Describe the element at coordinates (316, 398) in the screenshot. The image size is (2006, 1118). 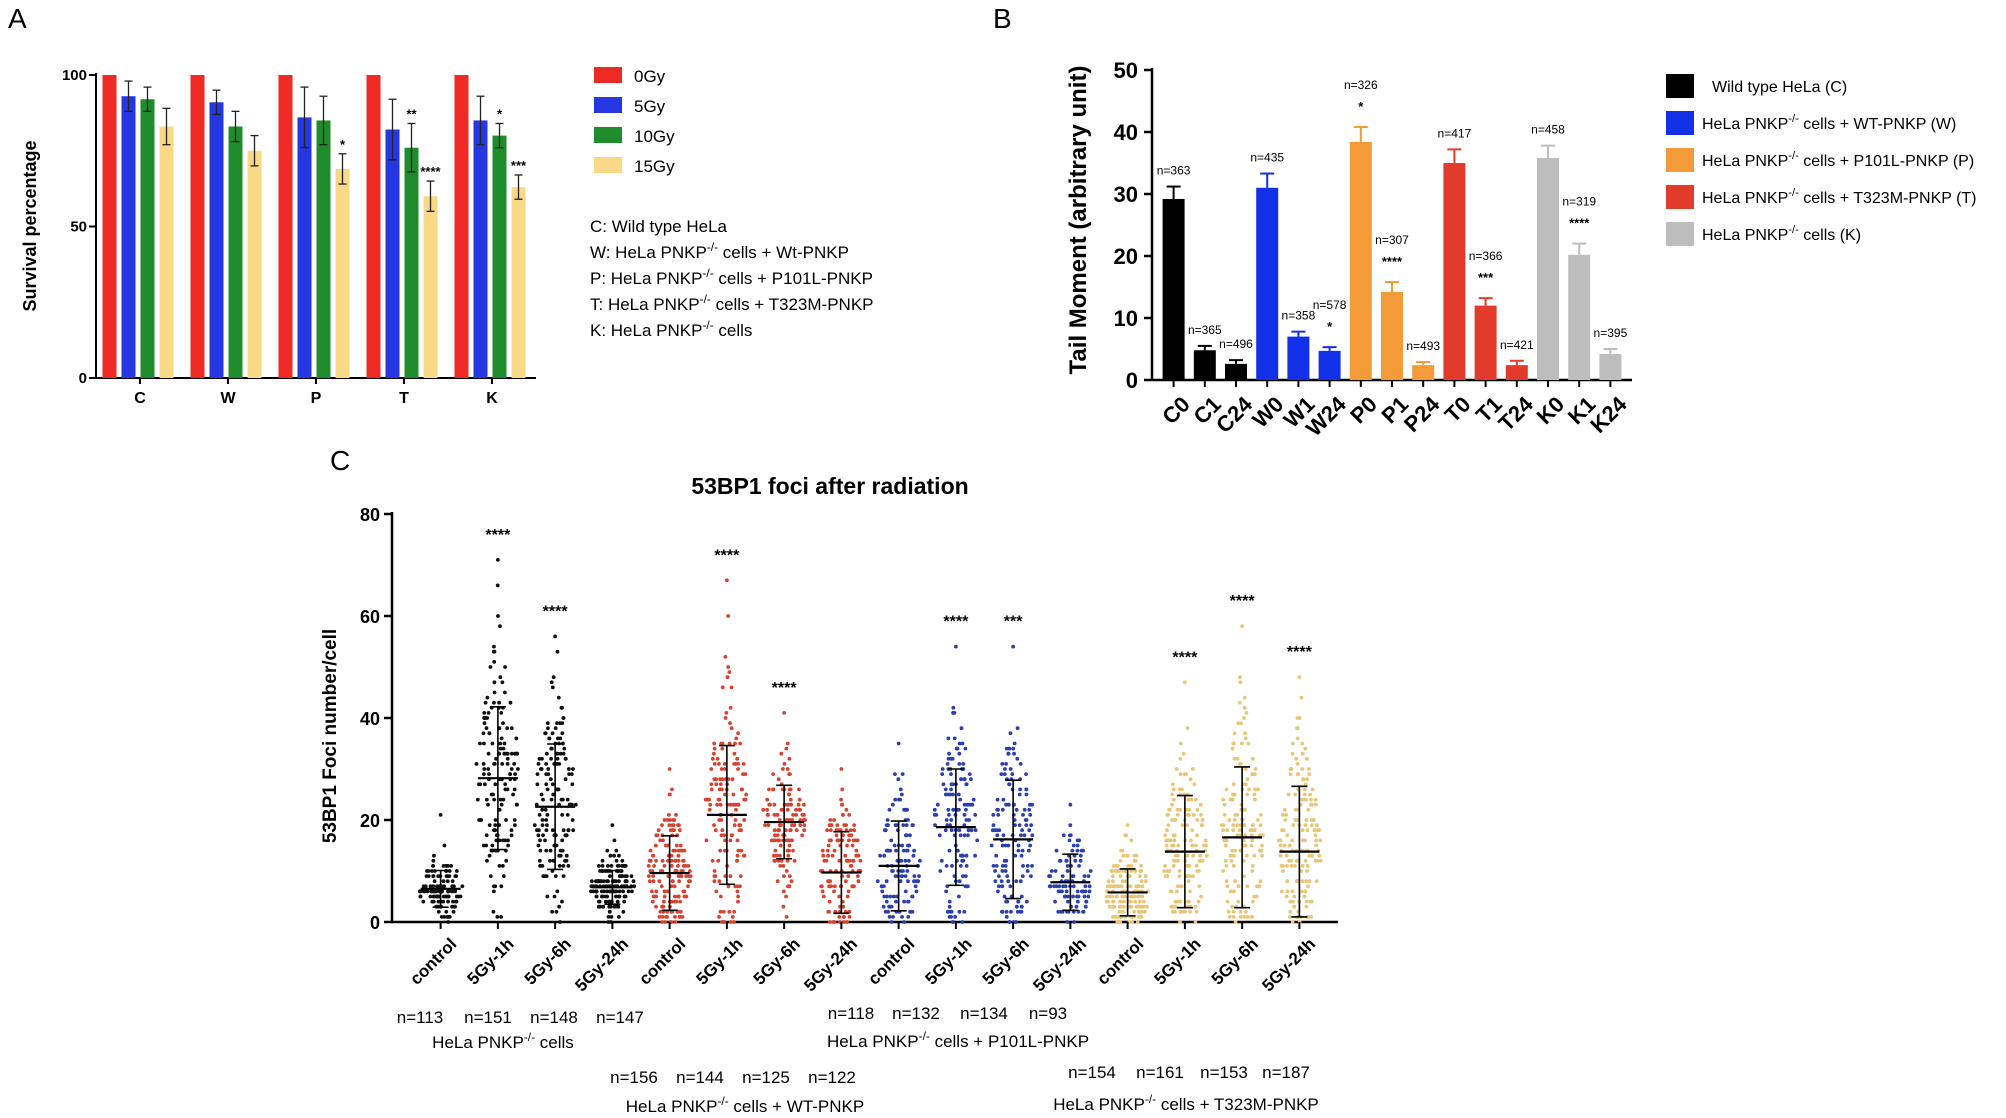
I see `panel-a-category-label: P` at that location.